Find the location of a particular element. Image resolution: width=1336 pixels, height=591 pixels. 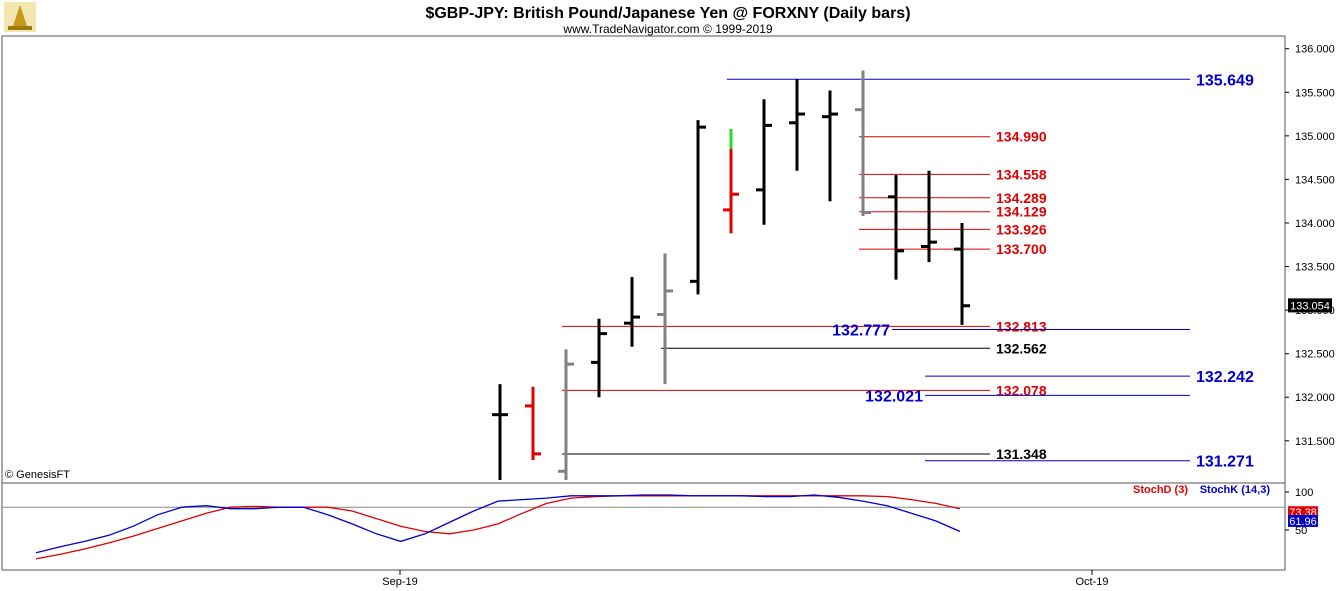

price-tick-label: 135.500 is located at coordinates (1315, 93).